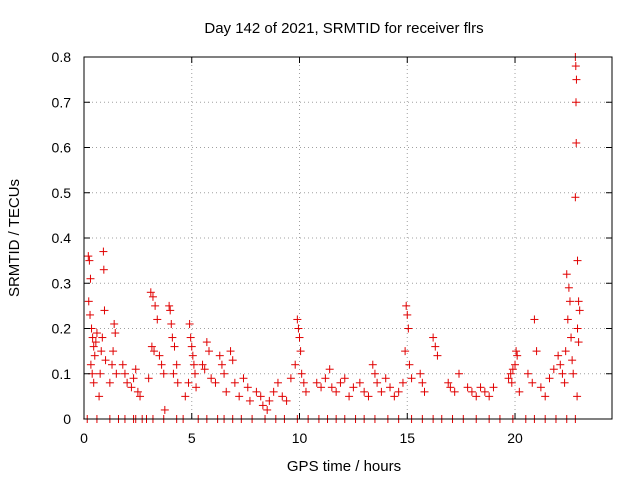  I want to click on y-tick-label: 0.5, so click(62, 193).